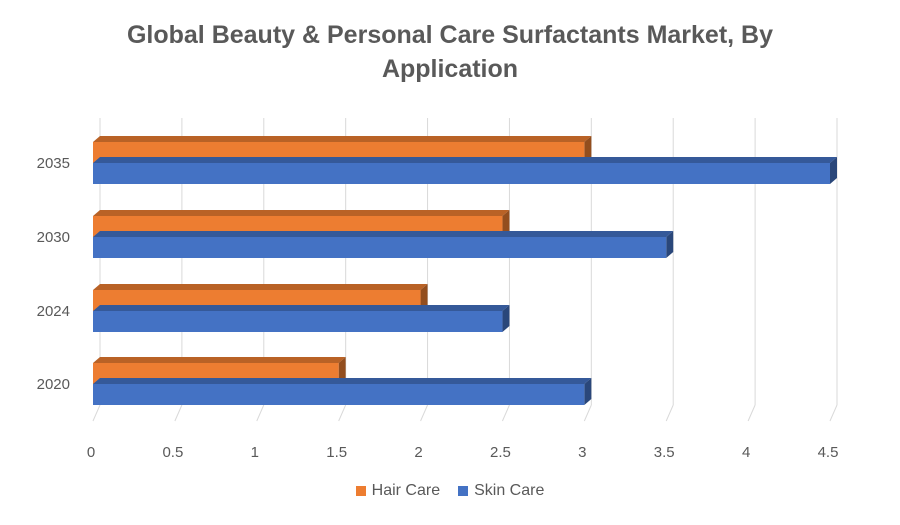 This screenshot has width=900, height=525. What do you see at coordinates (509, 490) in the screenshot?
I see `legend-label-skin-care: Skin Care` at bounding box center [509, 490].